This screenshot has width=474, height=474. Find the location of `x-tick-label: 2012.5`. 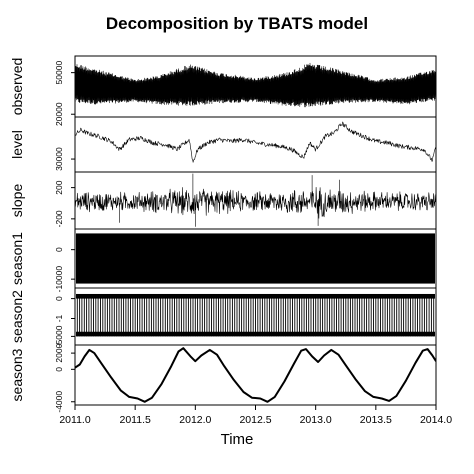

x-tick-label: 2012.5 is located at coordinates (255, 420).